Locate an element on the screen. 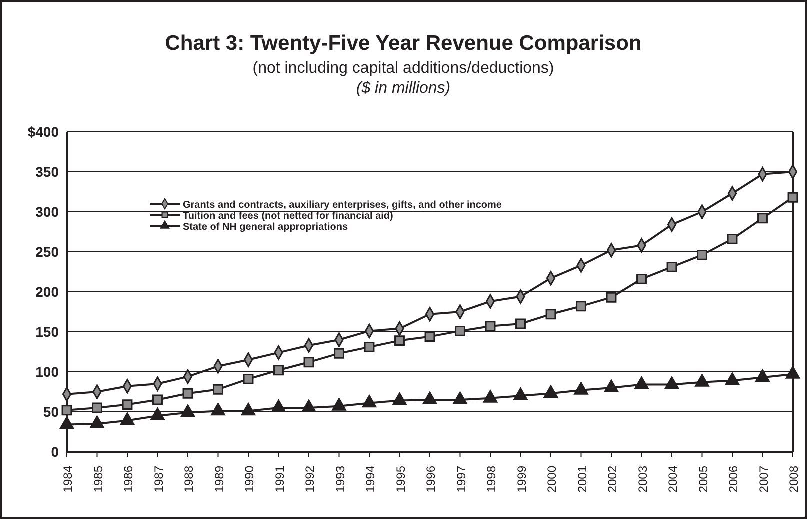 The image size is (807, 519). y-tick-label: 50 is located at coordinates (51, 412).